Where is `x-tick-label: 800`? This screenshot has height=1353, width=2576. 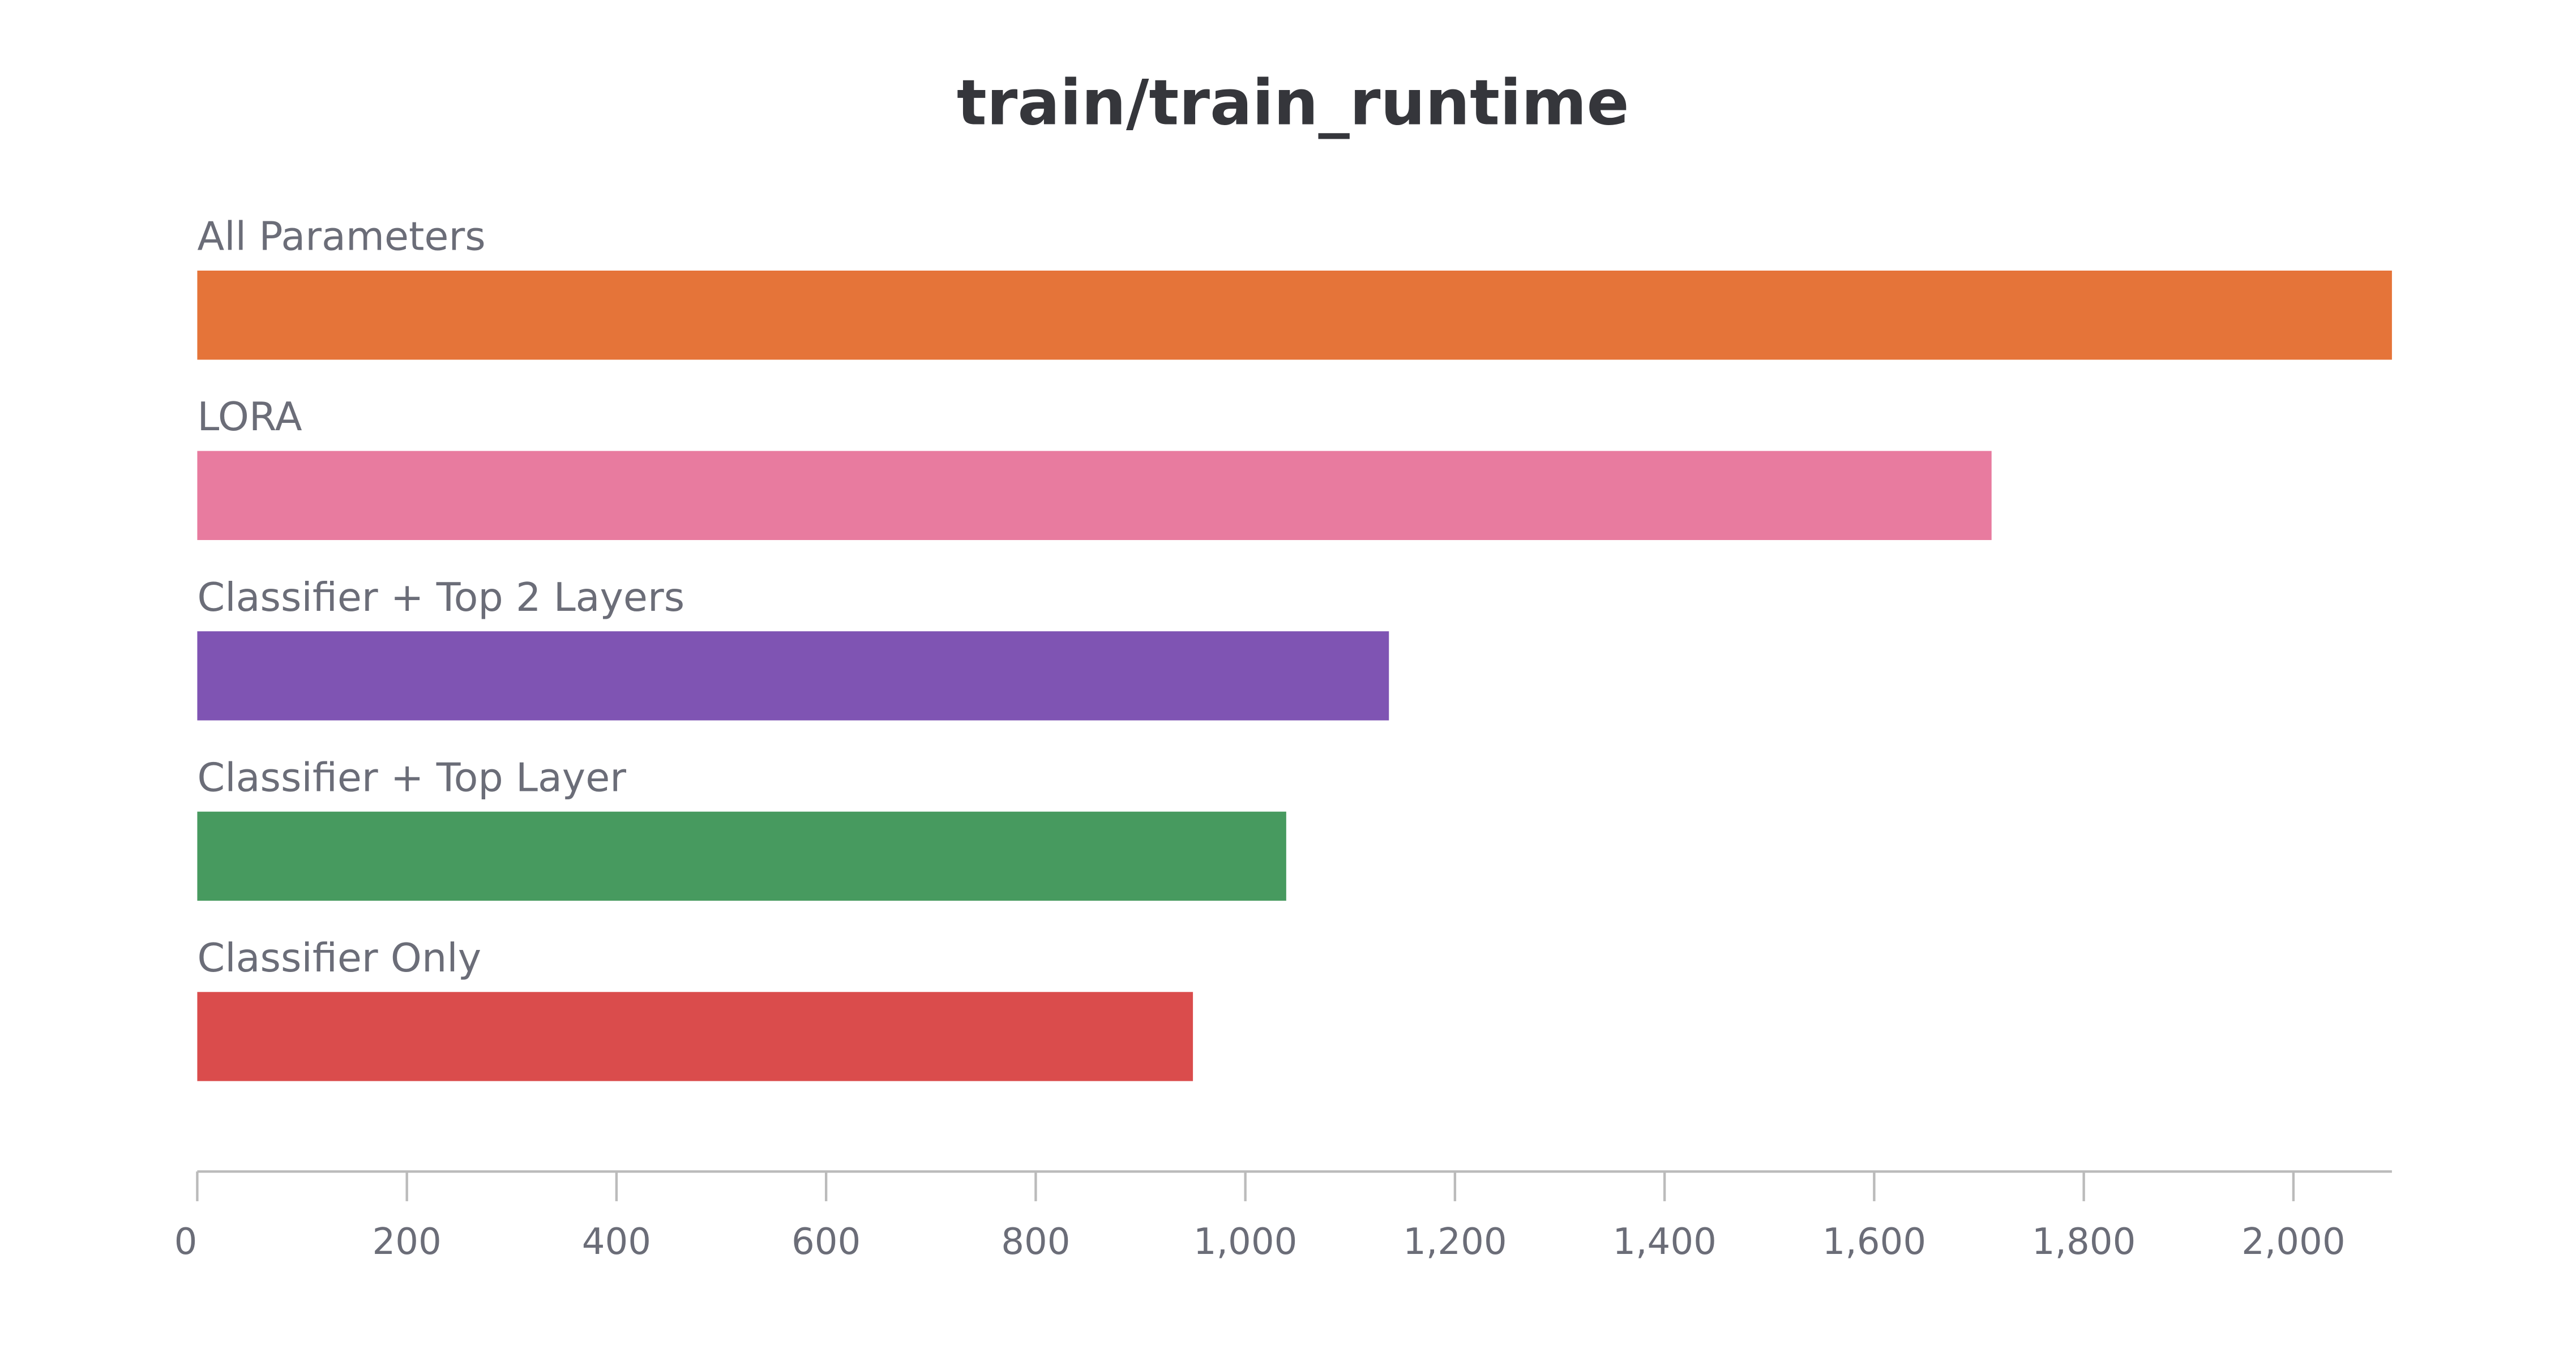
x-tick-label: 800 is located at coordinates (1035, 1242).